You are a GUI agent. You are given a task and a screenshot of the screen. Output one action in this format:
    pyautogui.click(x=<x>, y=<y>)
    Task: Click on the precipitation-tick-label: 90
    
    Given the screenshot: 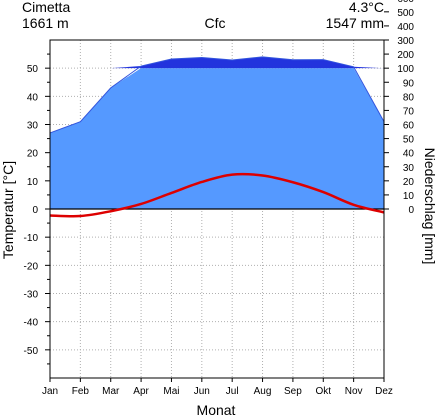 What is the action you would take?
    pyautogui.click(x=409, y=83)
    